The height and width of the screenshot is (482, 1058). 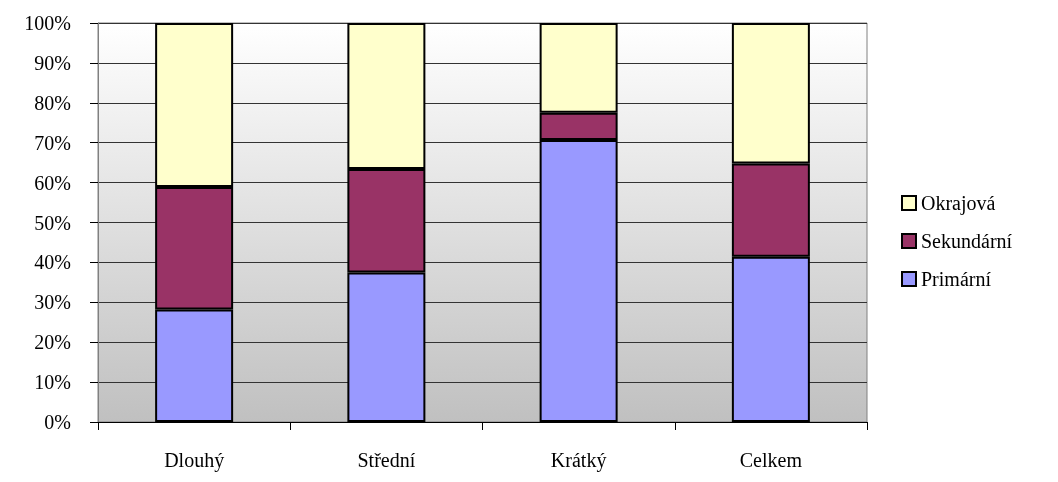 I want to click on y-tick-label: 40%, so click(x=52, y=262).